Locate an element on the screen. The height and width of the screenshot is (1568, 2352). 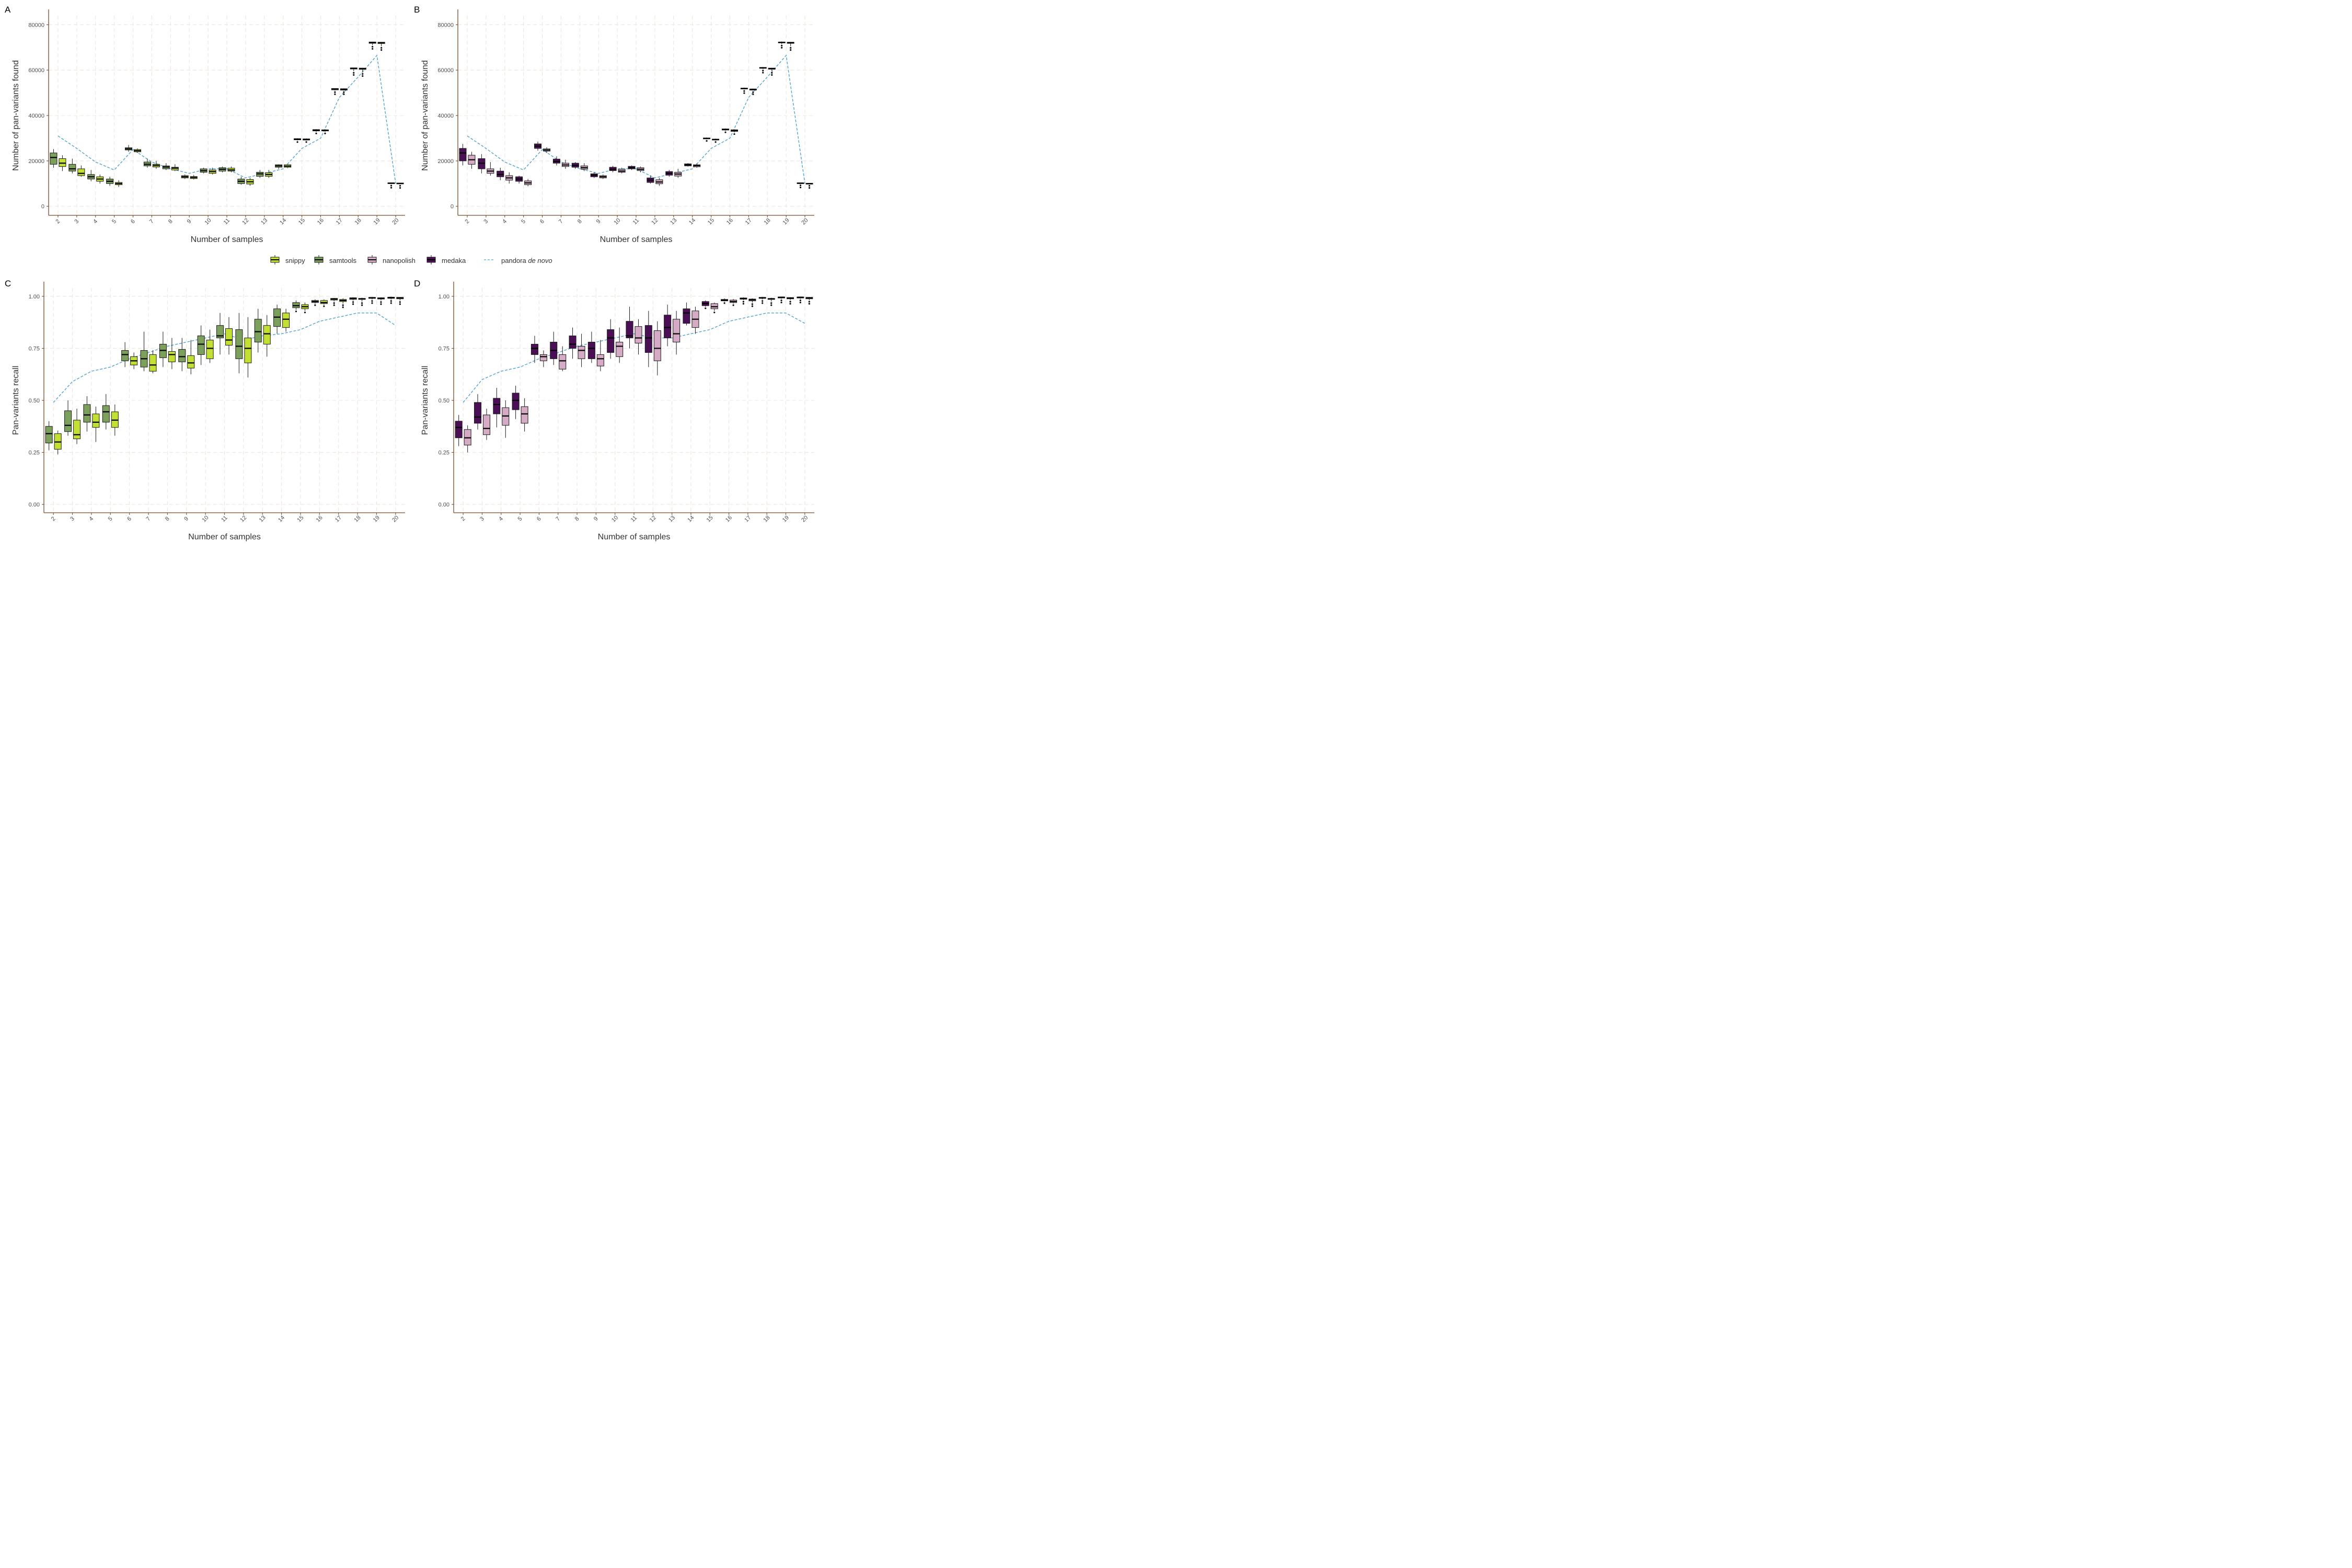
x-tick-label: 7 is located at coordinates (561, 221).